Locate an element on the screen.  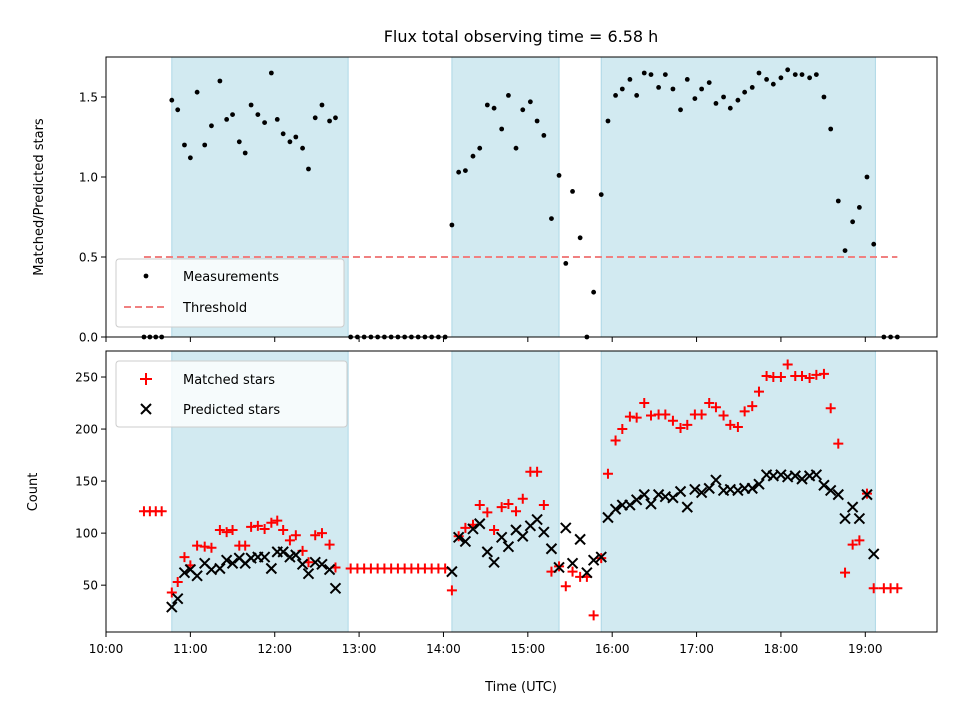
legend: Matched stars Predicted stars is located at coordinates (231, 394).